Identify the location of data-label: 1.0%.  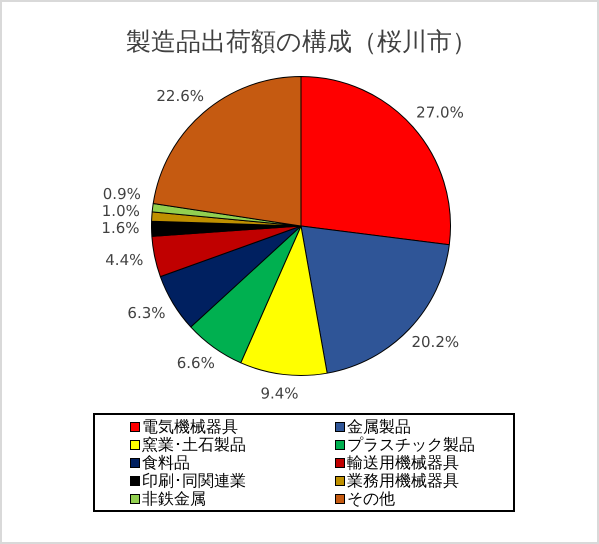
(121, 211).